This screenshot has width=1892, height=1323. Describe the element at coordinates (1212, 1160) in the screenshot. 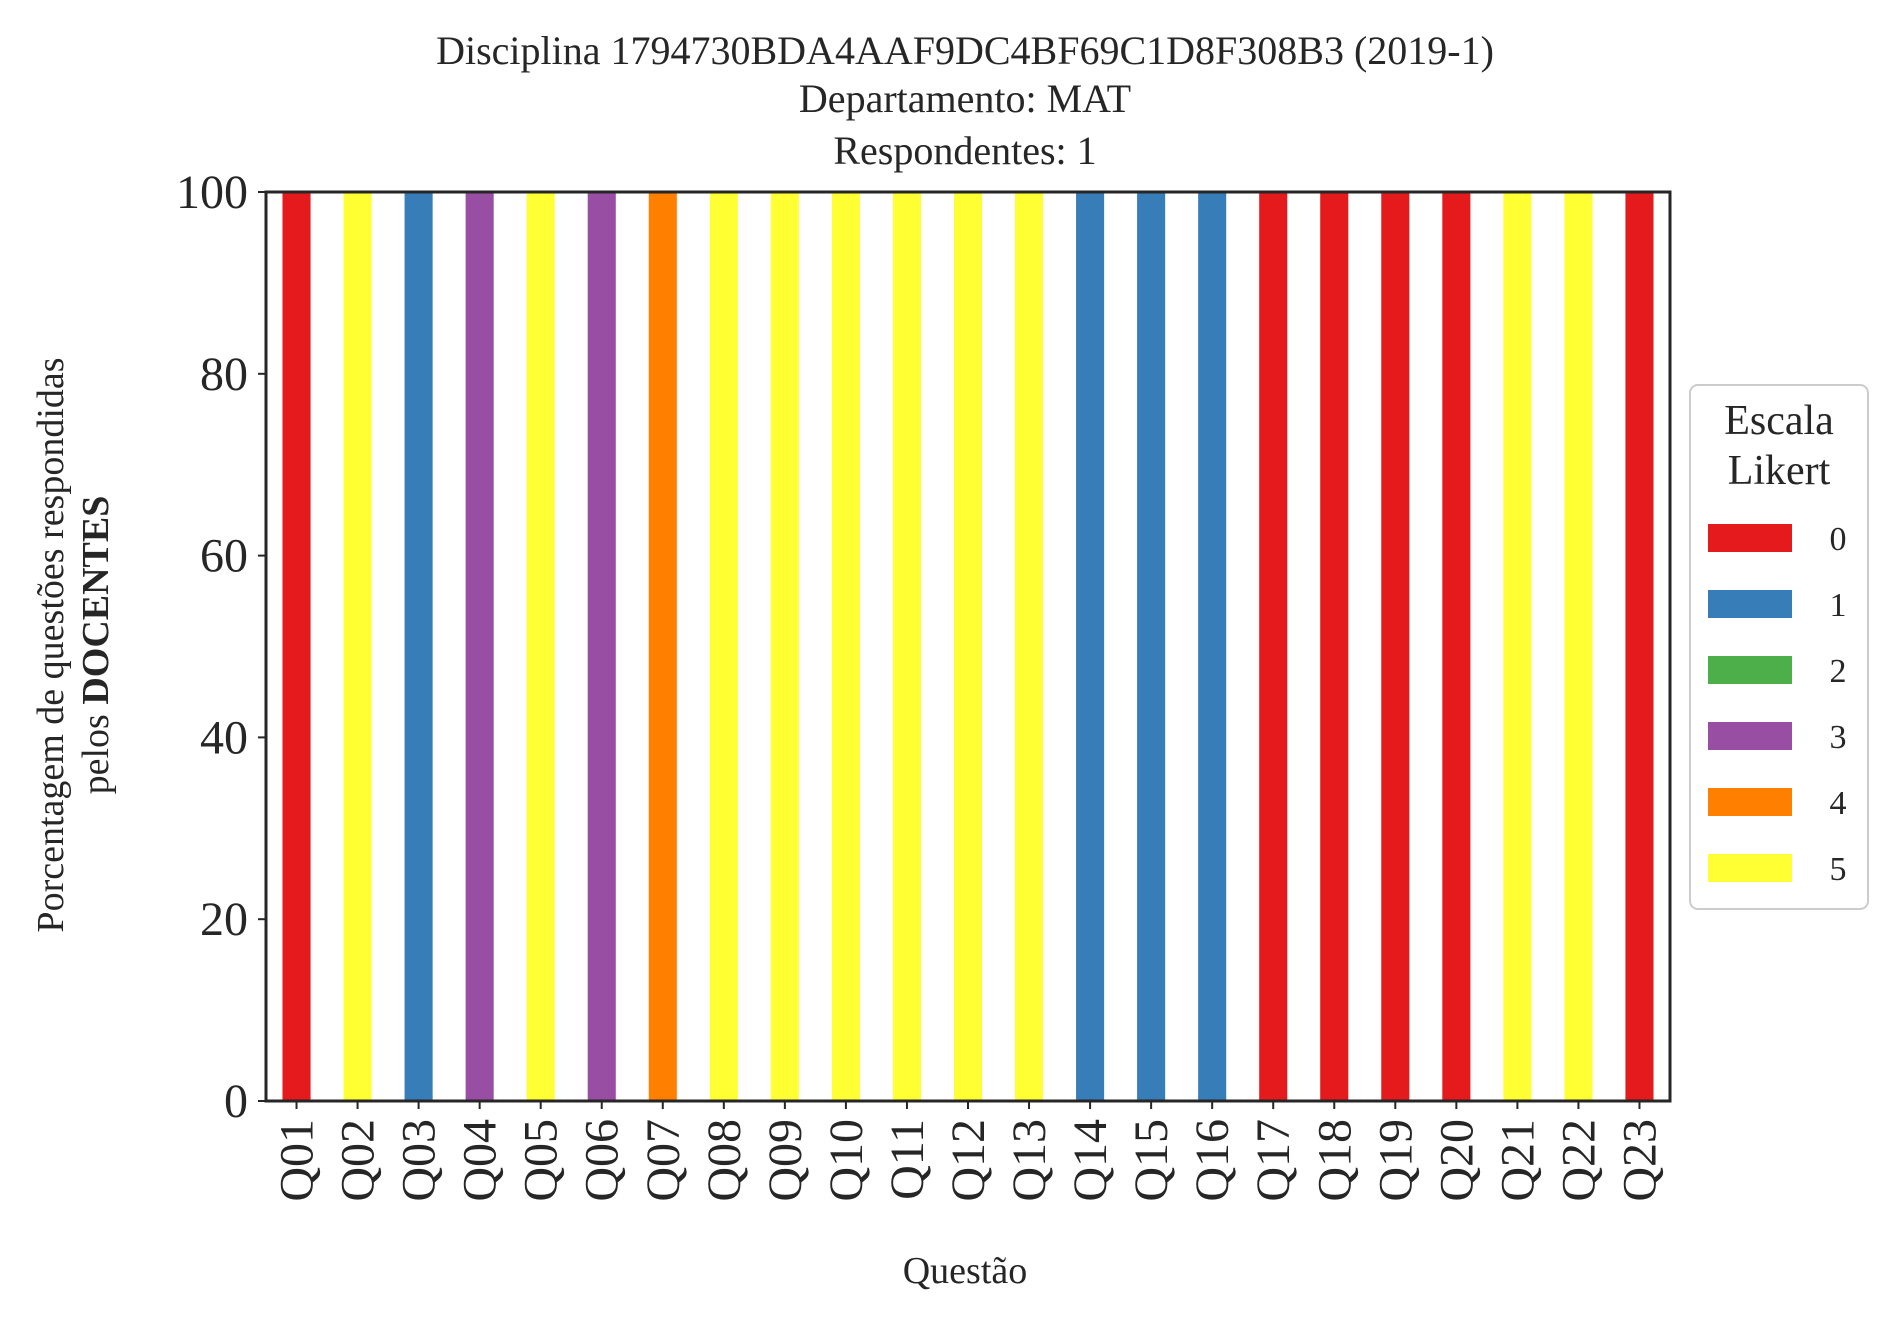

I see `x-tick-label: Q16` at that location.